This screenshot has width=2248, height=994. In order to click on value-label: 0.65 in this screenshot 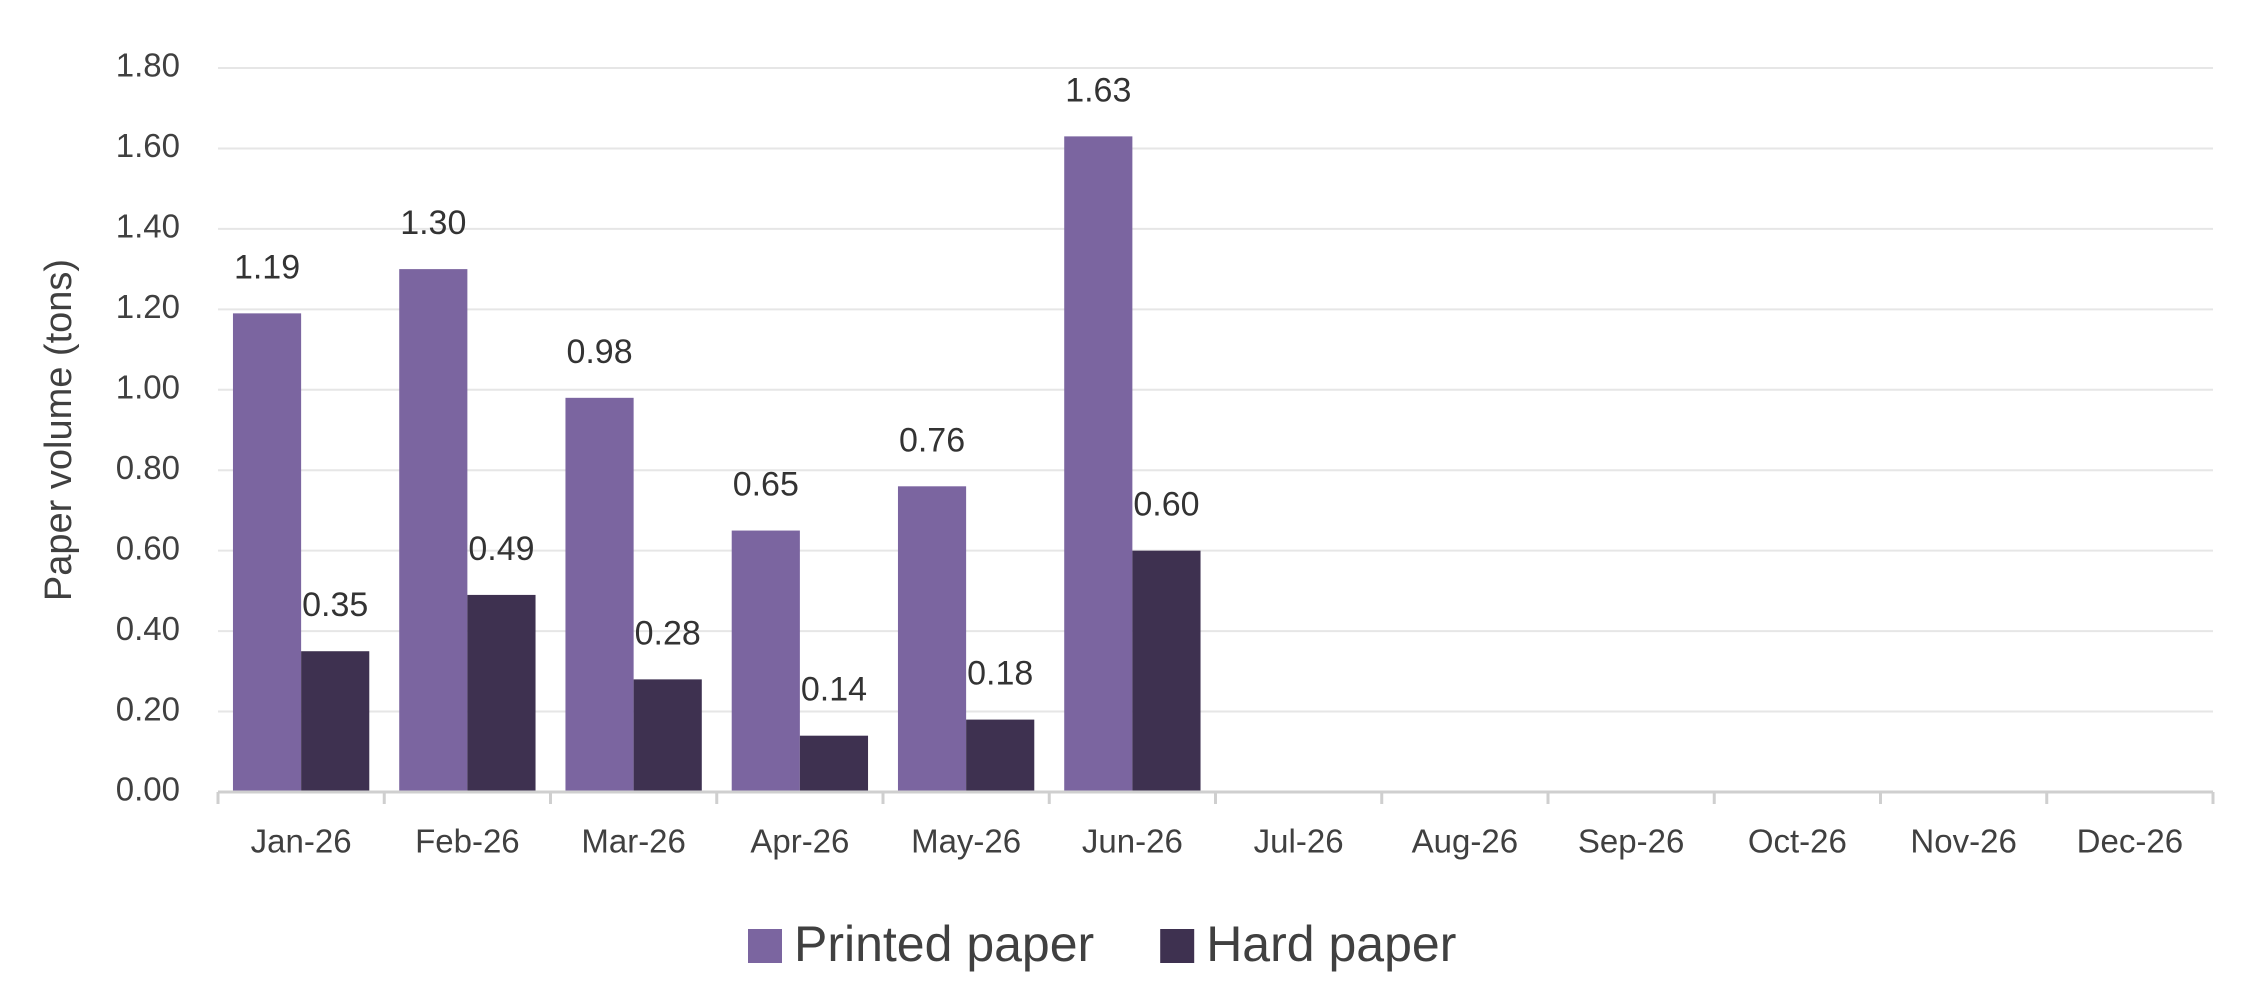, I will do `click(766, 485)`.